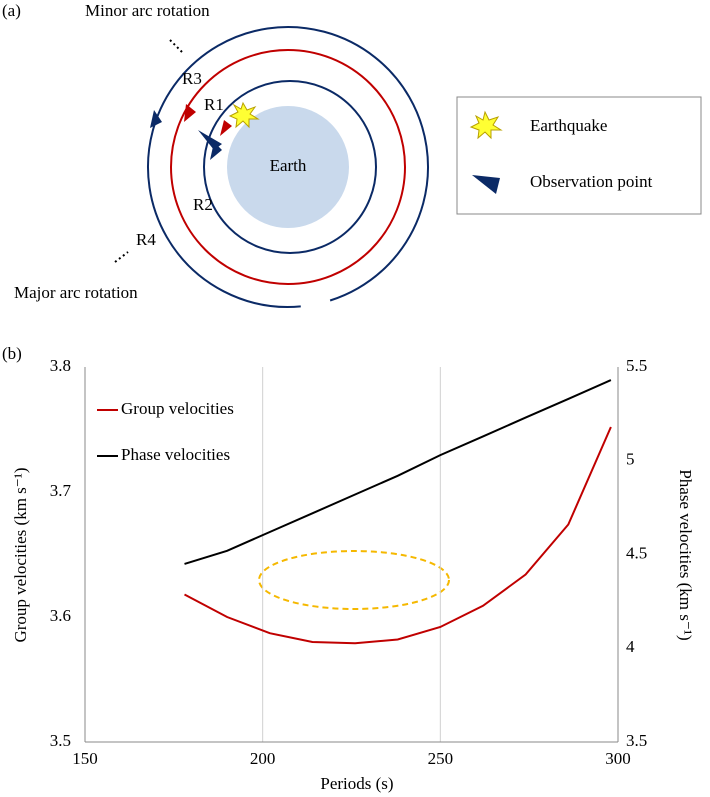 The image size is (710, 797). Describe the element at coordinates (11, 10) in the screenshot. I see `panel-label: (a)` at that location.